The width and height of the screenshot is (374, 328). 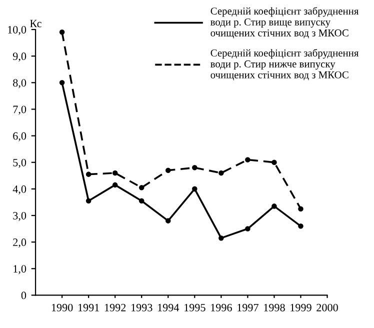 What do you see at coordinates (19, 137) in the screenshot?
I see `y-tick-label: 6,0` at bounding box center [19, 137].